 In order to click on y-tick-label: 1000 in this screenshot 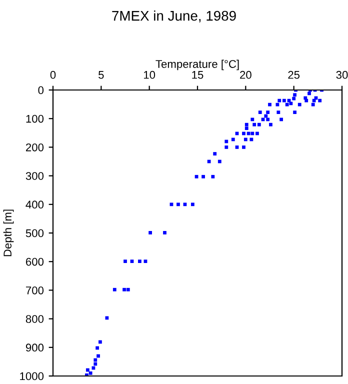, I will do `click(32, 376)`.